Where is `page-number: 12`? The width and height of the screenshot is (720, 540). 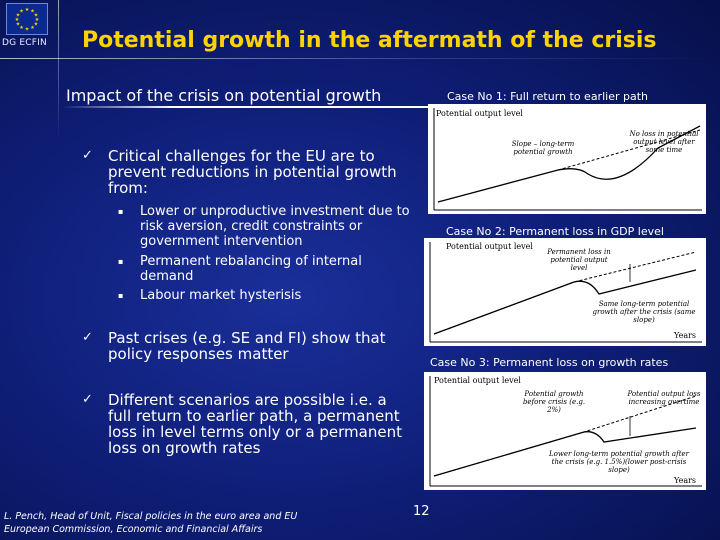
page-number: 12 is located at coordinates (421, 511).